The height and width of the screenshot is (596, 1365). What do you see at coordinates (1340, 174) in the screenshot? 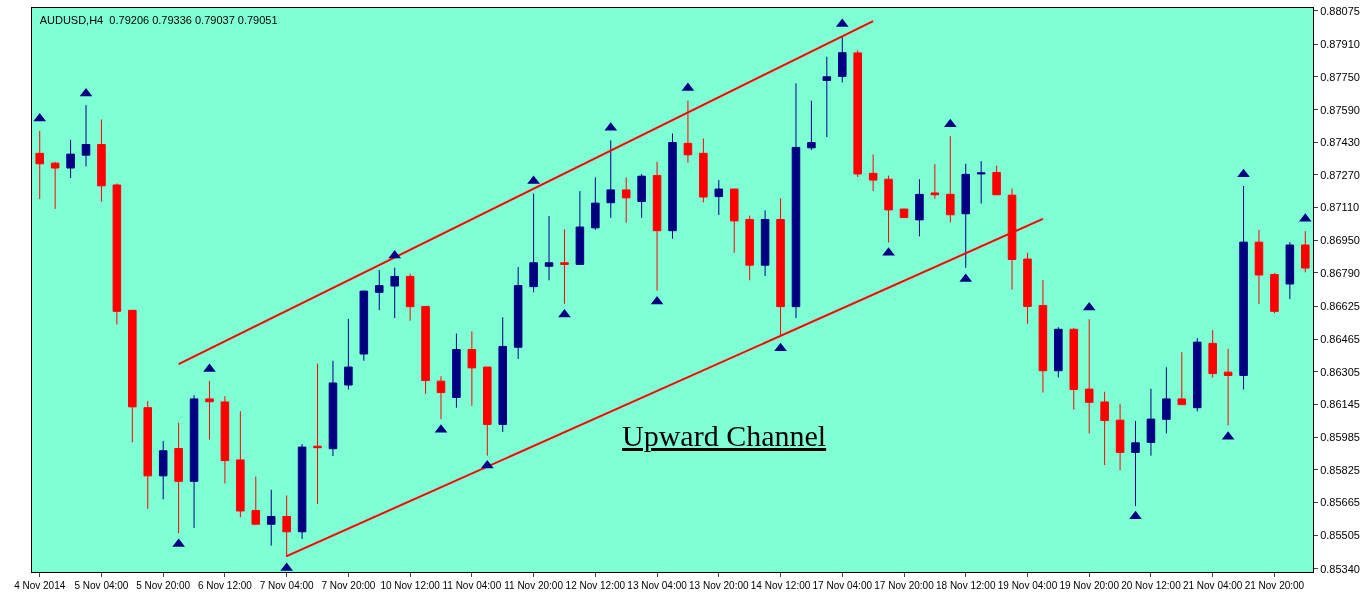
I see `y-tick-label: 0.87270` at bounding box center [1340, 174].